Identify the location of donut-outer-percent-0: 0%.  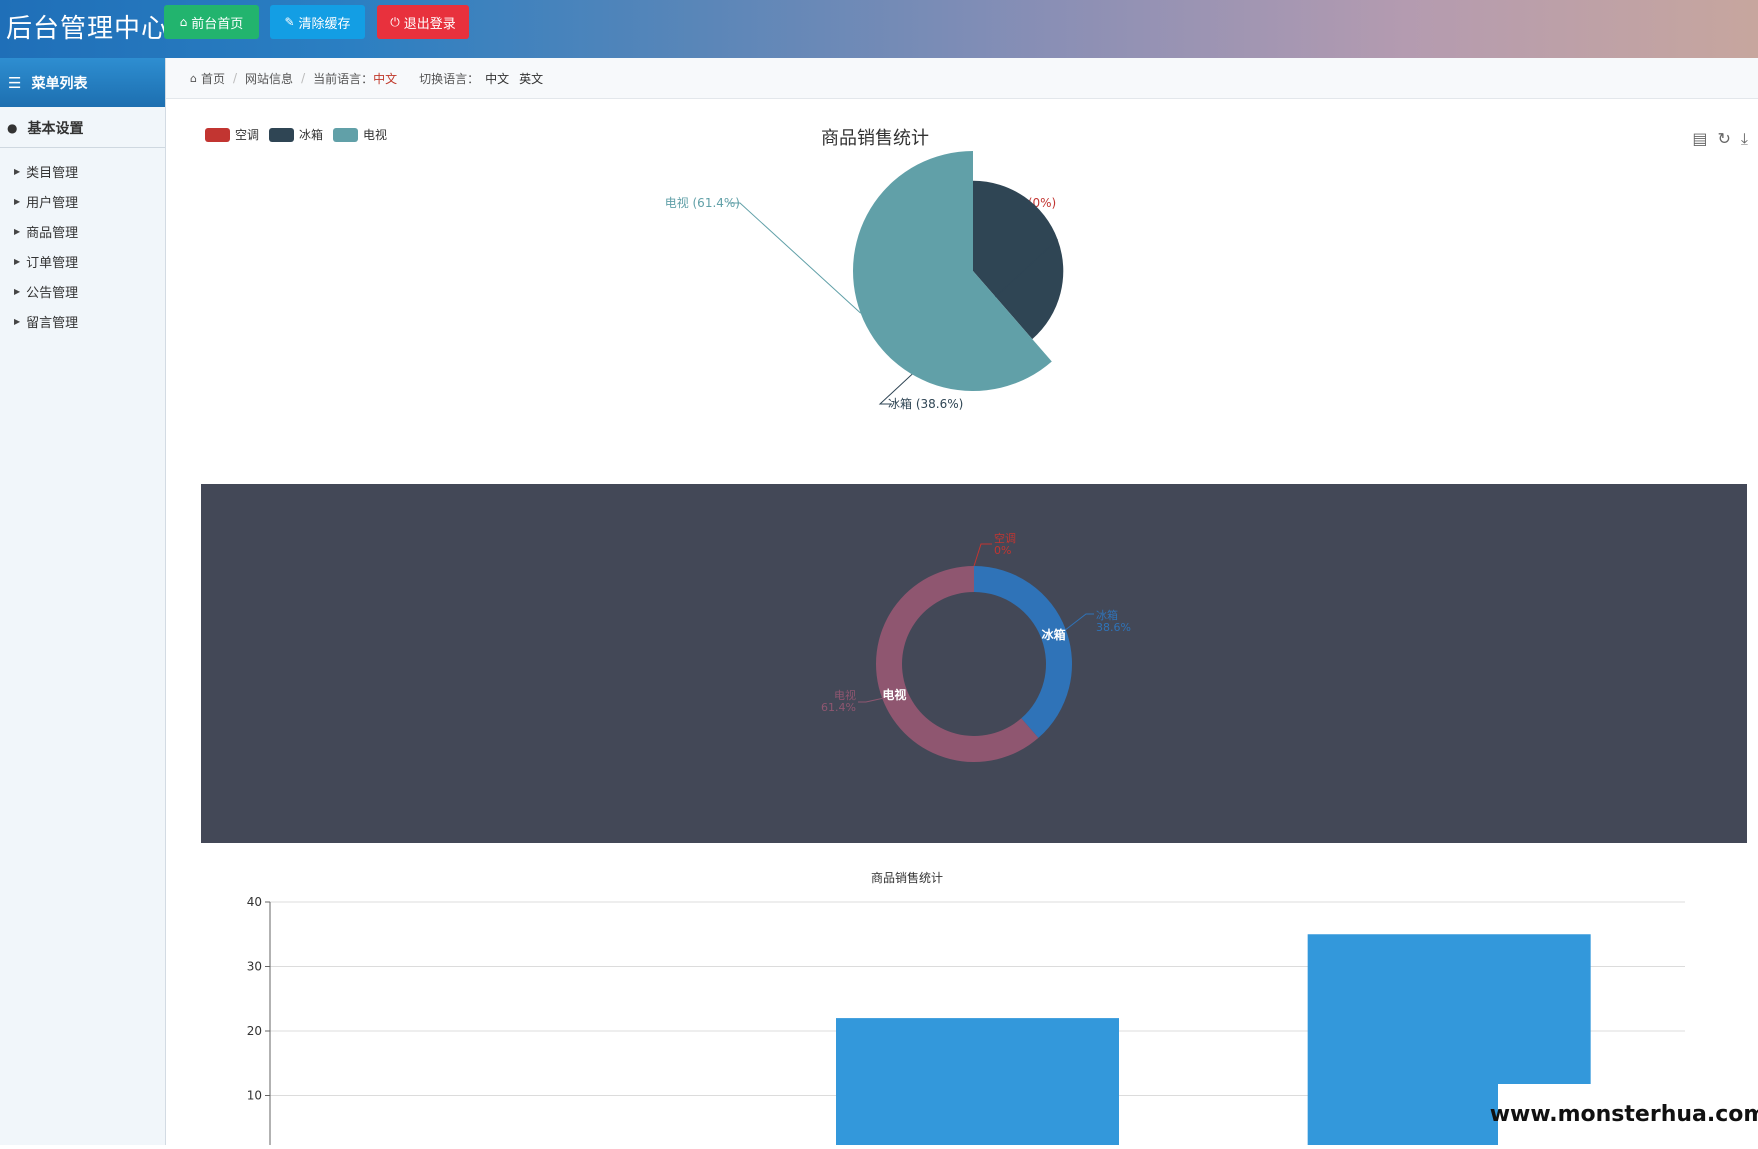
(1002, 550).